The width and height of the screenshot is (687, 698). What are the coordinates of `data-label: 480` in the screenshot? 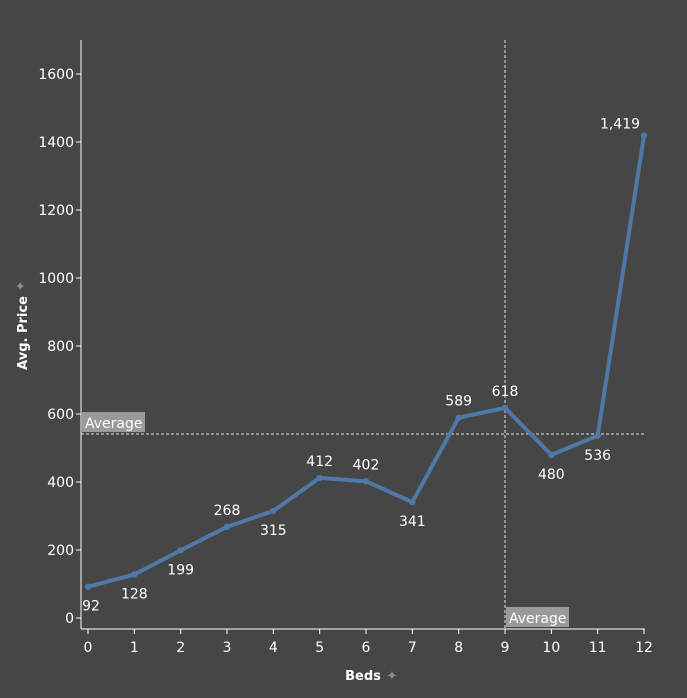 It's located at (551, 475).